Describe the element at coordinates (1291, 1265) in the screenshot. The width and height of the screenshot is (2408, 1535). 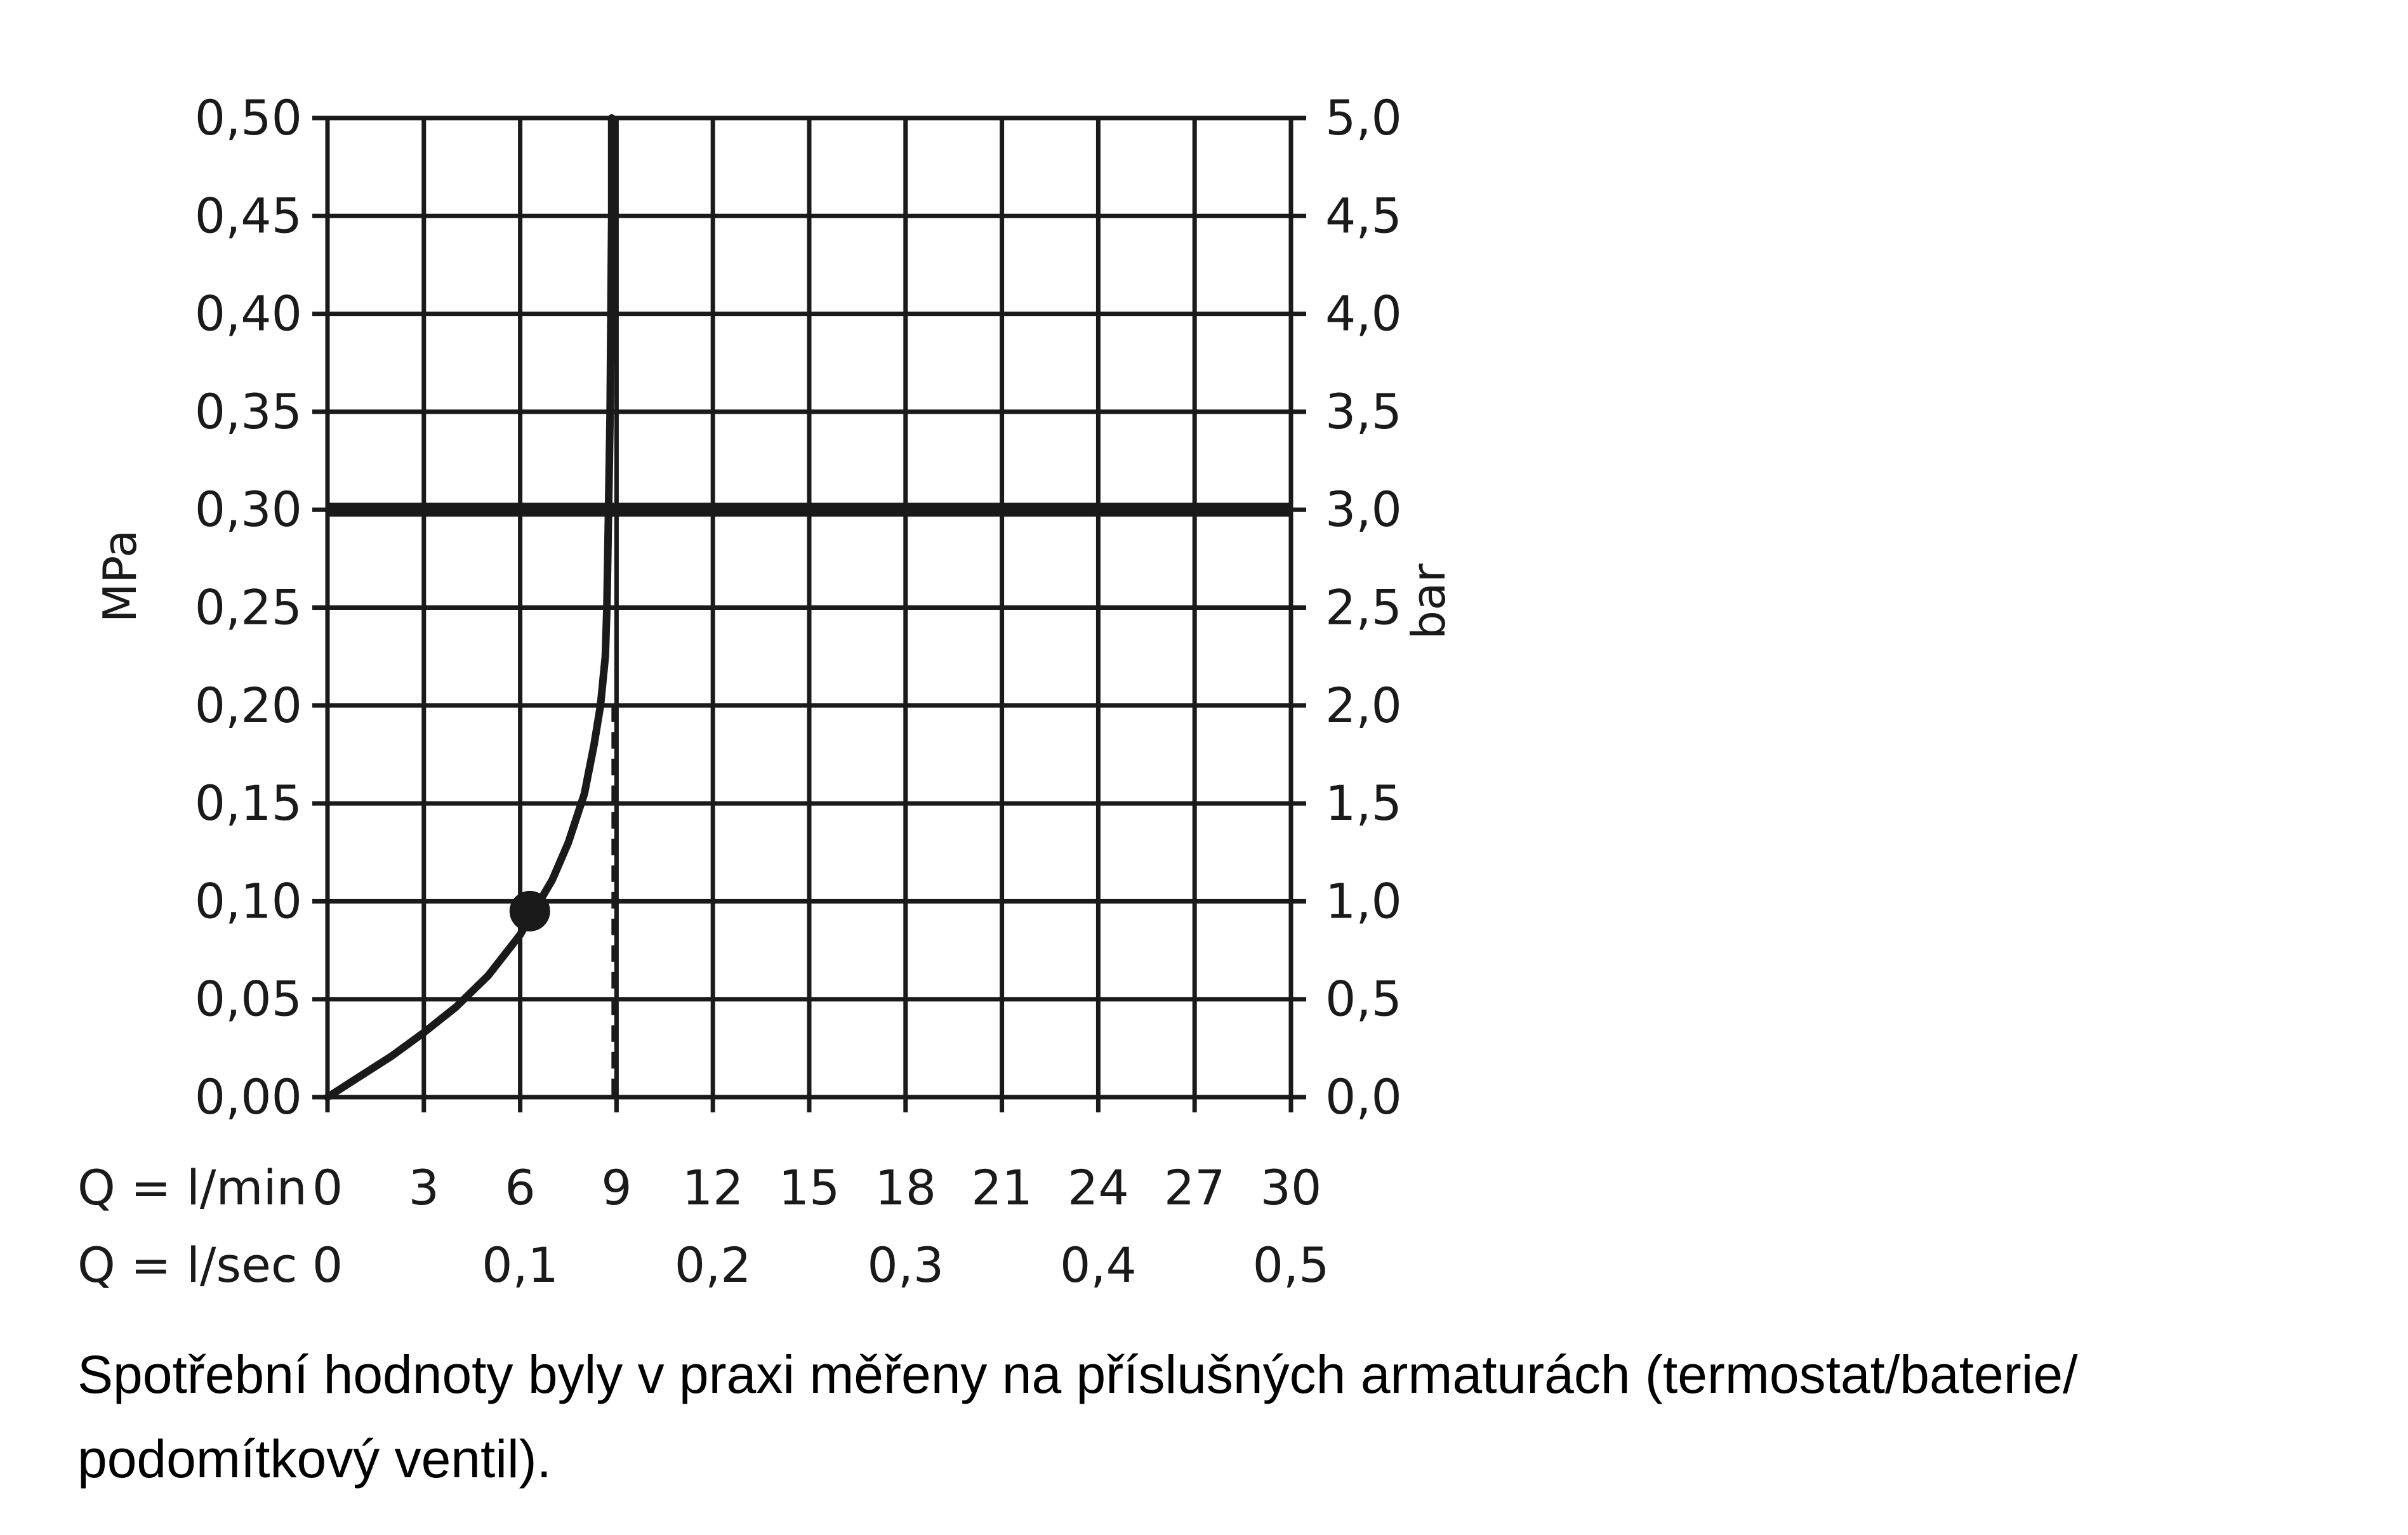
I see `x-secondary-tick-label: 0,5` at that location.